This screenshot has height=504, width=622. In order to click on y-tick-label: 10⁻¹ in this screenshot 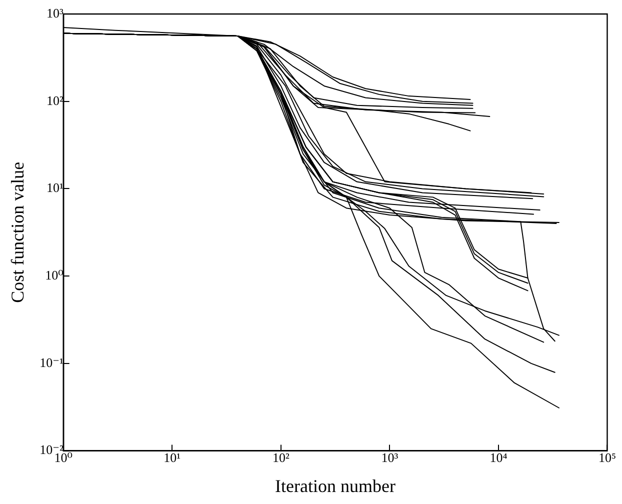, I will do `click(52, 362)`.